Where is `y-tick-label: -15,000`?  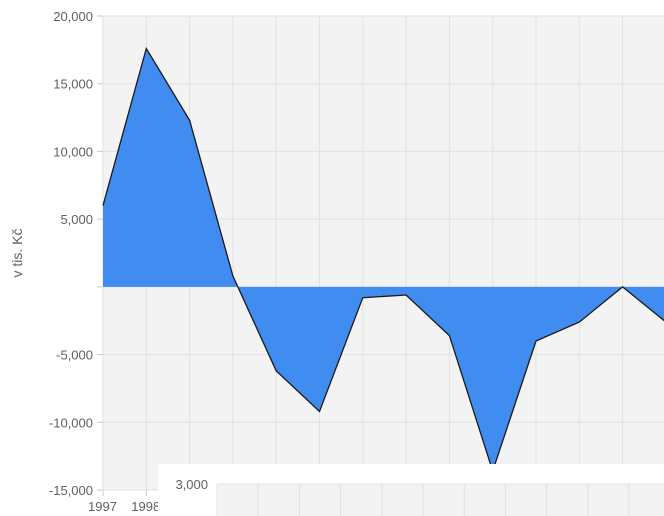
y-tick-label: -15,000 is located at coordinates (71, 490).